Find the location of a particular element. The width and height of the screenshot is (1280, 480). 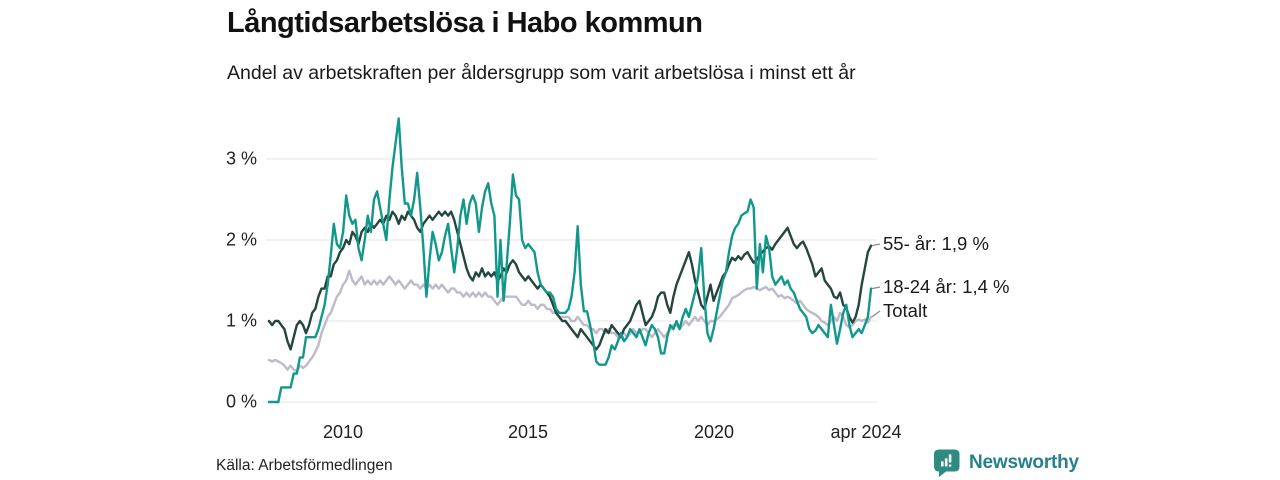

y-tick-label-1: 1 % is located at coordinates (241, 320).